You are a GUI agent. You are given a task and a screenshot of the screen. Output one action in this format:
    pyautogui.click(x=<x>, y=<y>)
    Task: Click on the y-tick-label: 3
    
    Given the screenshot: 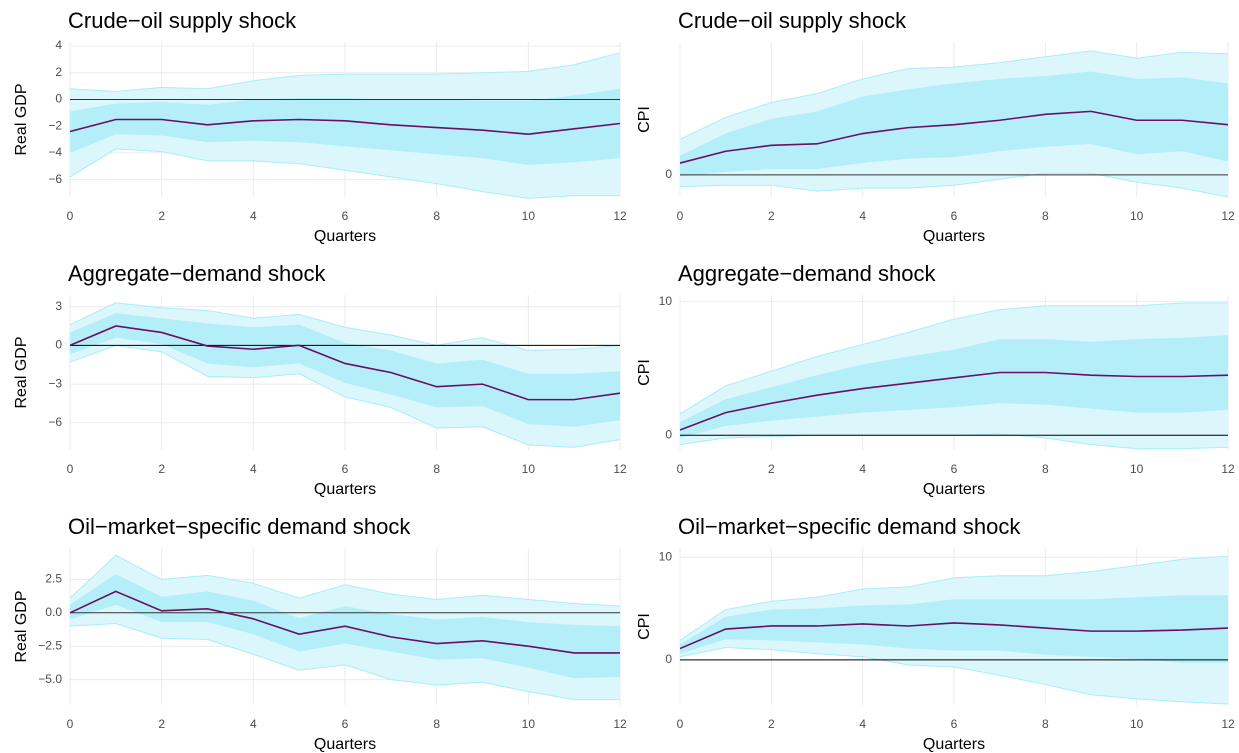 What is the action you would take?
    pyautogui.click(x=58, y=306)
    